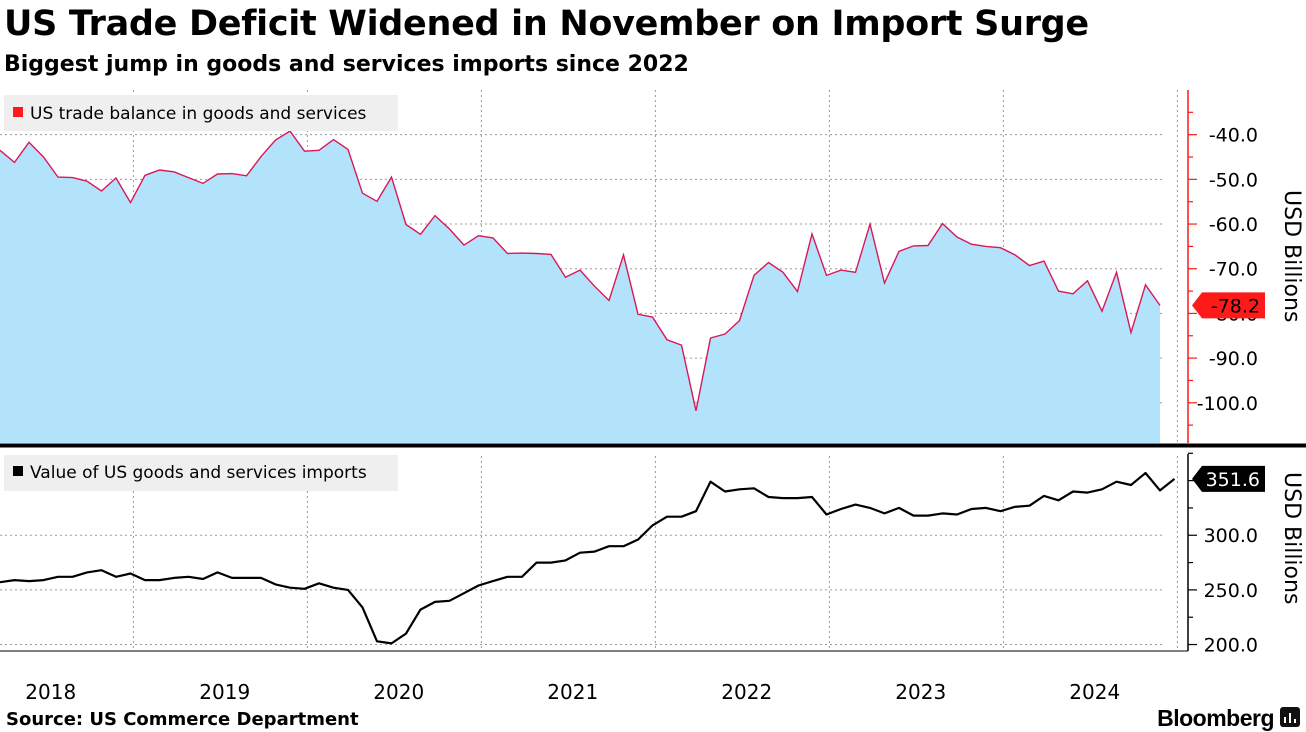 Image resolution: width=1306 pixels, height=732 pixels. I want to click on source-note: Source: US Commerce Department, so click(182, 719).